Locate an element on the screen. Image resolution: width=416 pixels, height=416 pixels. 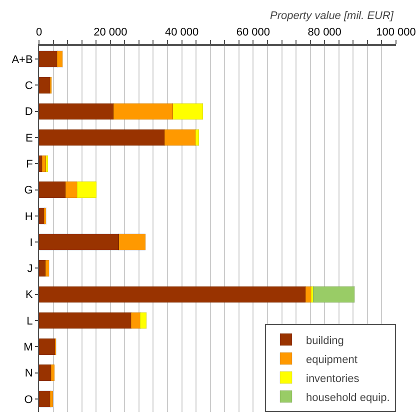
x-tick-label: 60 000 is located at coordinates (253, 32).